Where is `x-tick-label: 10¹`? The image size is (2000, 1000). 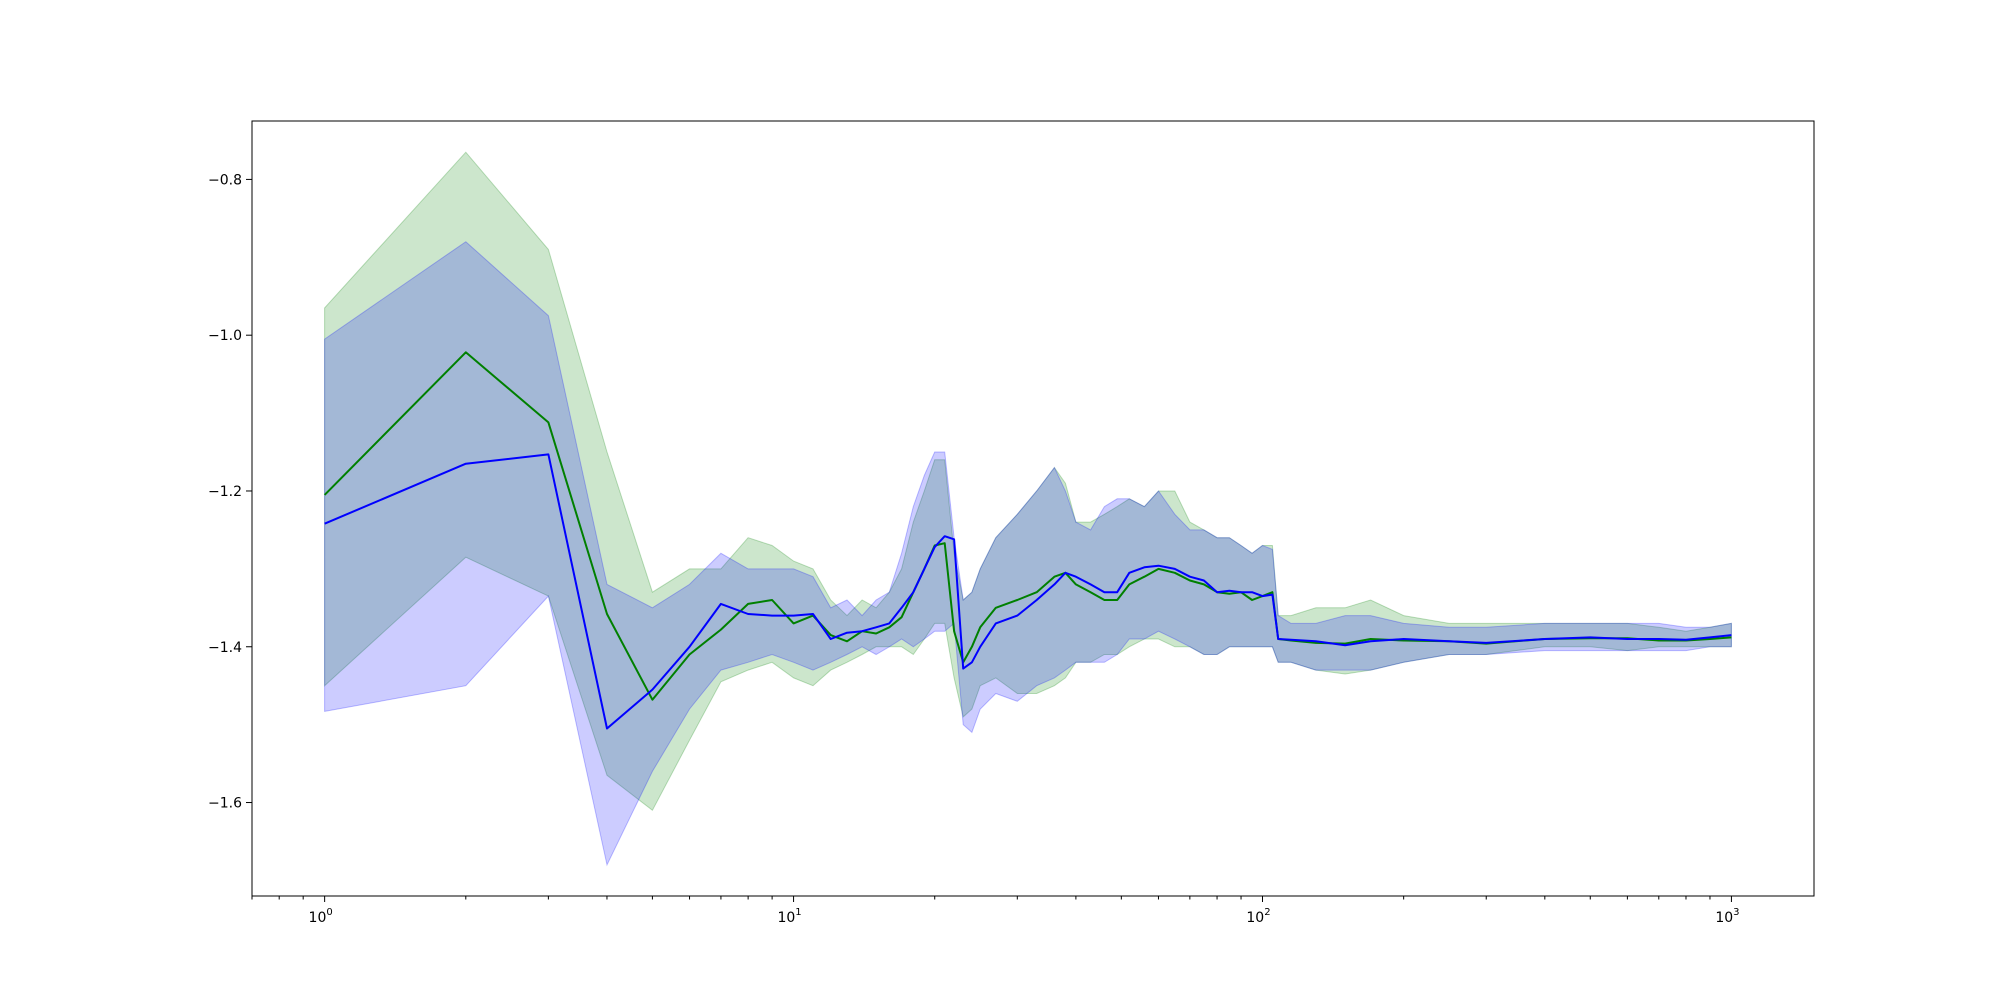
x-tick-label: 10¹ is located at coordinates (789, 916).